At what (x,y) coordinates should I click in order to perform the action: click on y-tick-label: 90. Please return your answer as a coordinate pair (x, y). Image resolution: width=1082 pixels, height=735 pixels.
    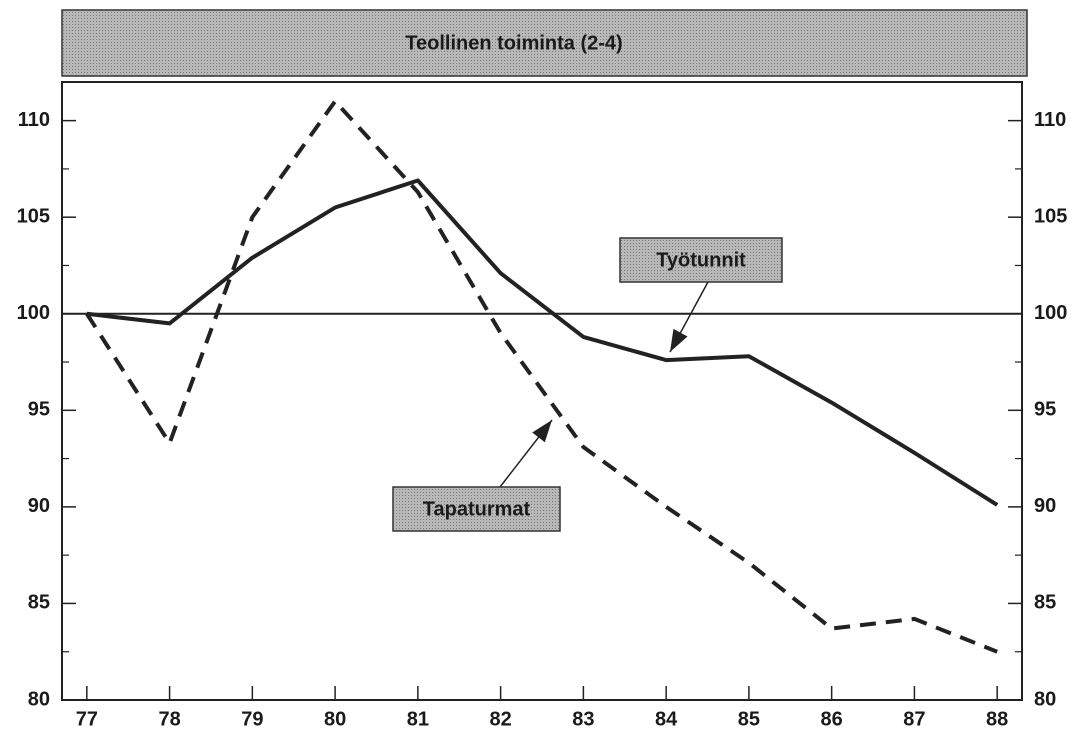
    Looking at the image, I should click on (39, 506).